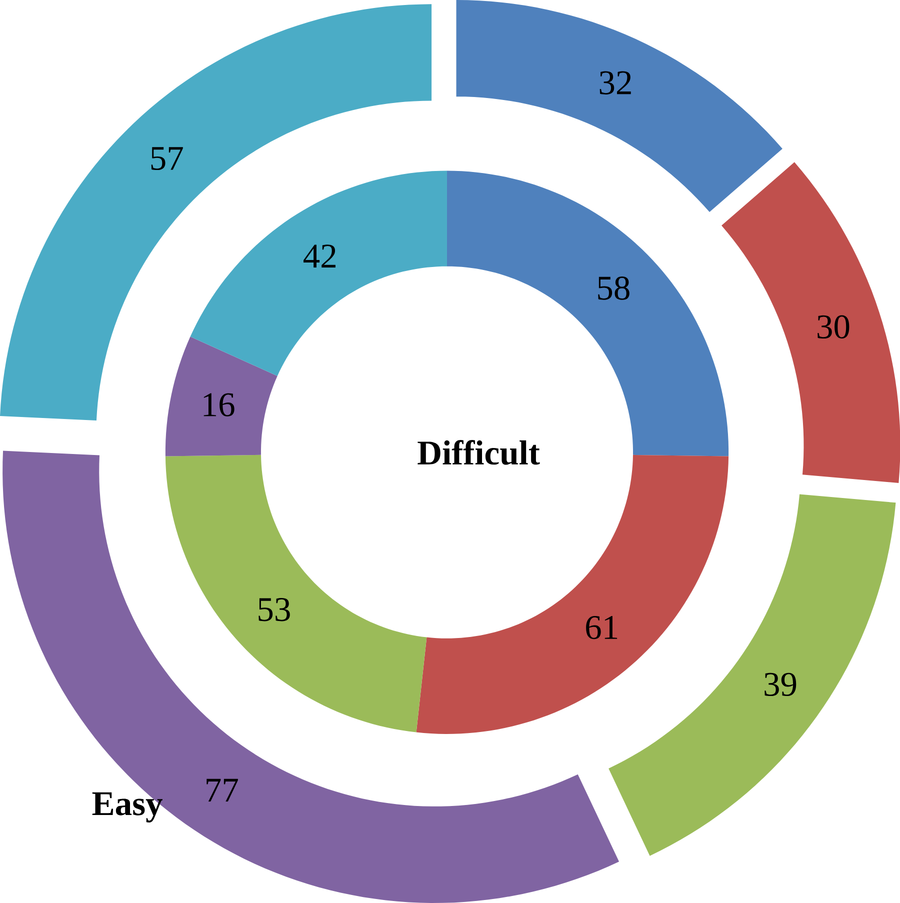 The image size is (900, 903). Describe the element at coordinates (274, 610) in the screenshot. I see `data-label: 53` at that location.